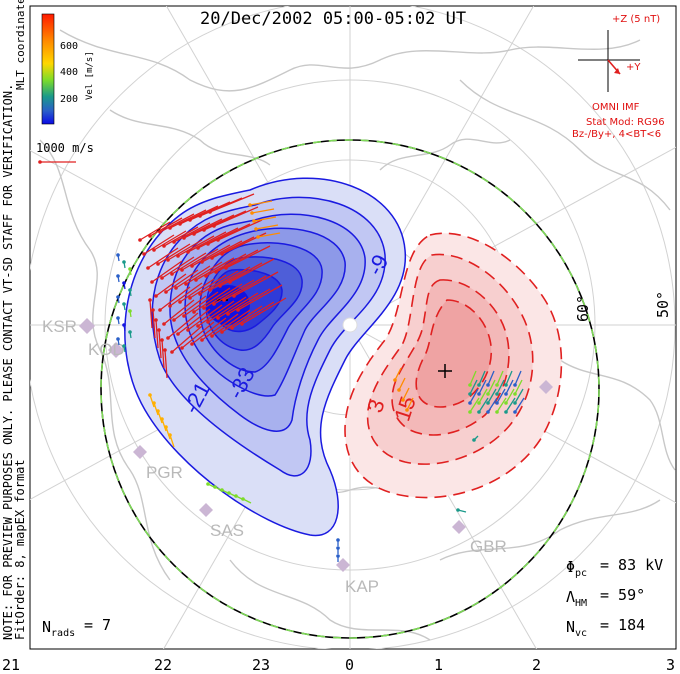  I want to click on imf-vector-arrowhead, so click(617, 71).